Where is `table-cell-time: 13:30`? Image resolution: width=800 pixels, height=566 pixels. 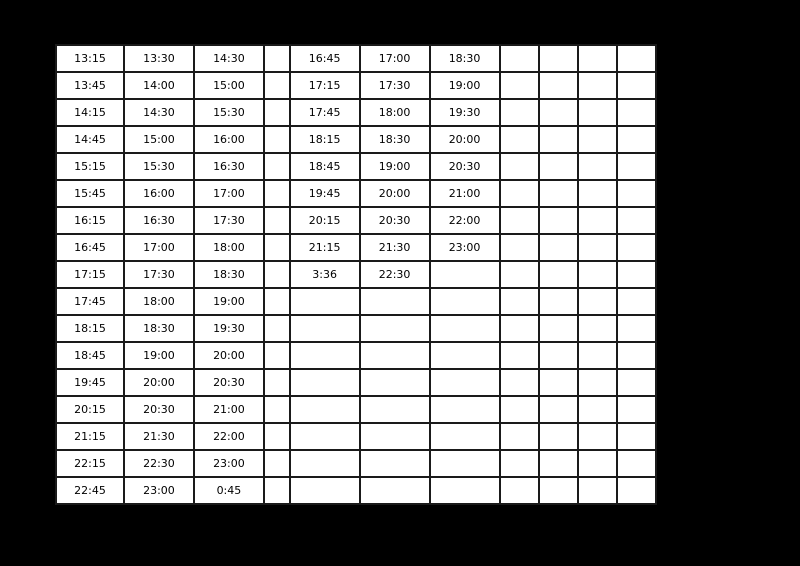 table-cell-time: 13:30 is located at coordinates (159, 58).